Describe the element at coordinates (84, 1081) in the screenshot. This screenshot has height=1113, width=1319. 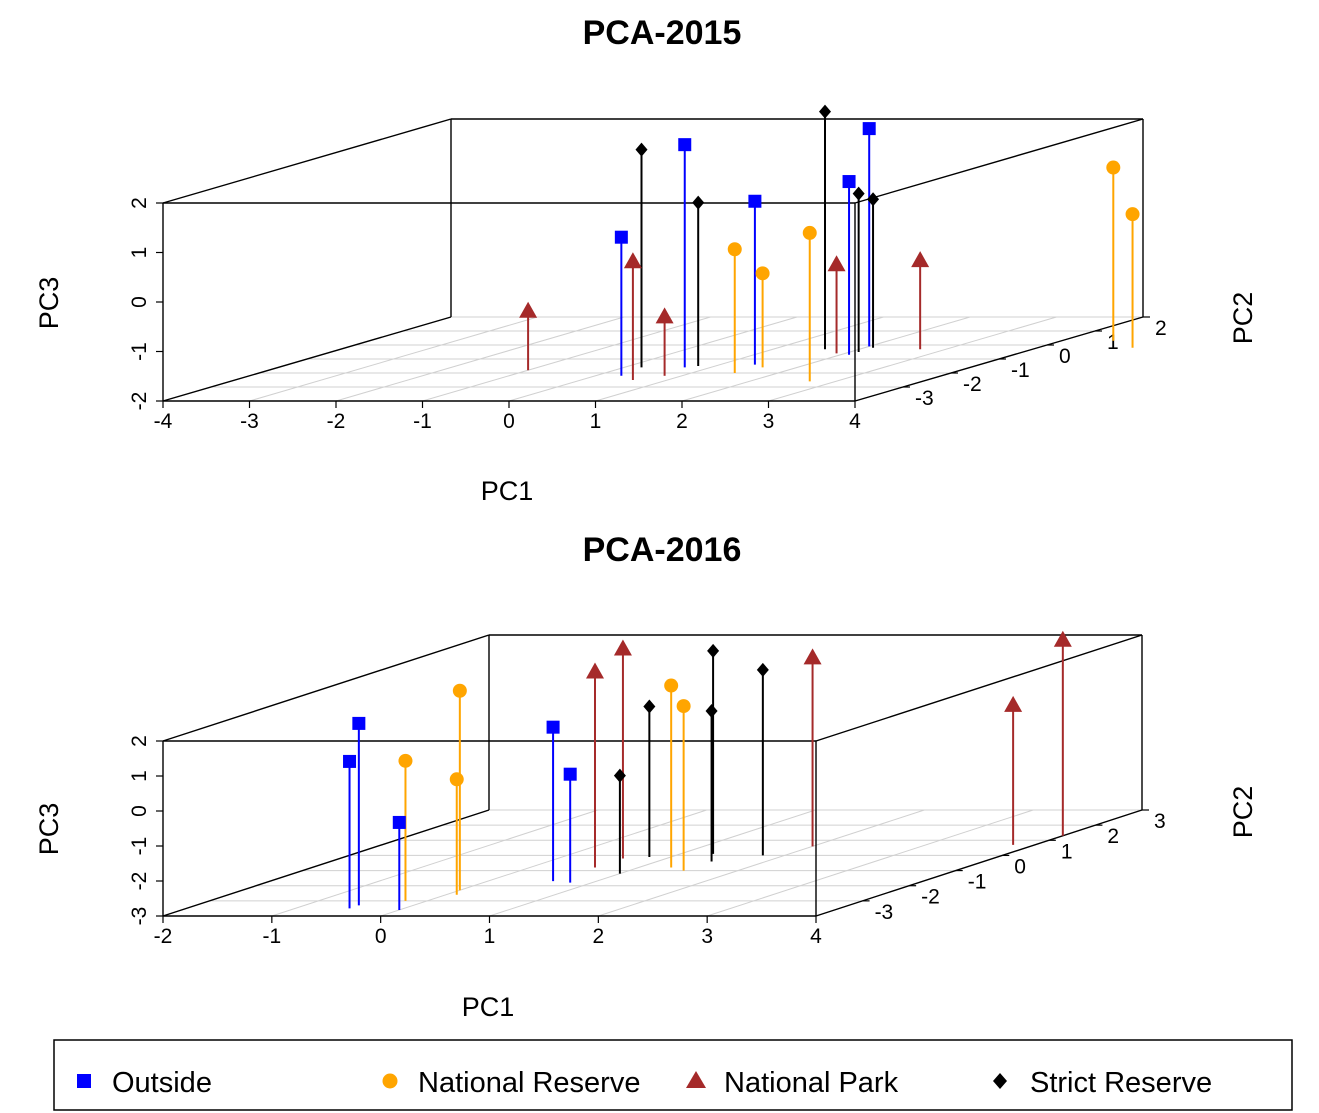
I see `square-marker-icon` at that location.